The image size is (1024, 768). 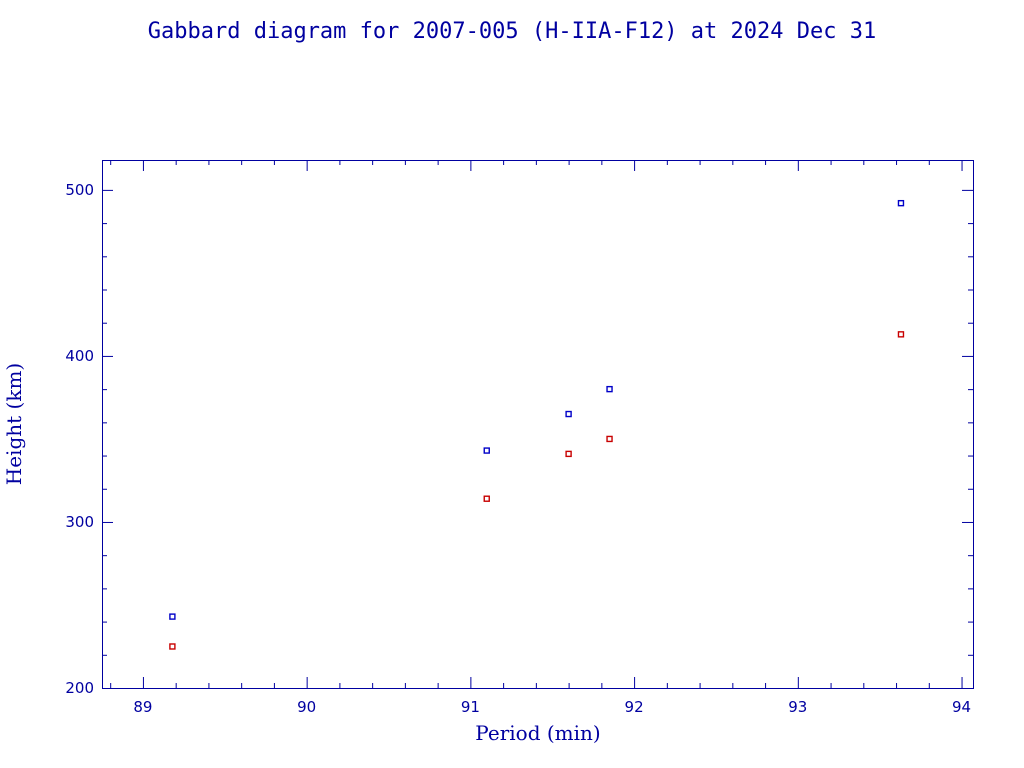 What do you see at coordinates (79, 522) in the screenshot?
I see `y-tick-label: 300` at bounding box center [79, 522].